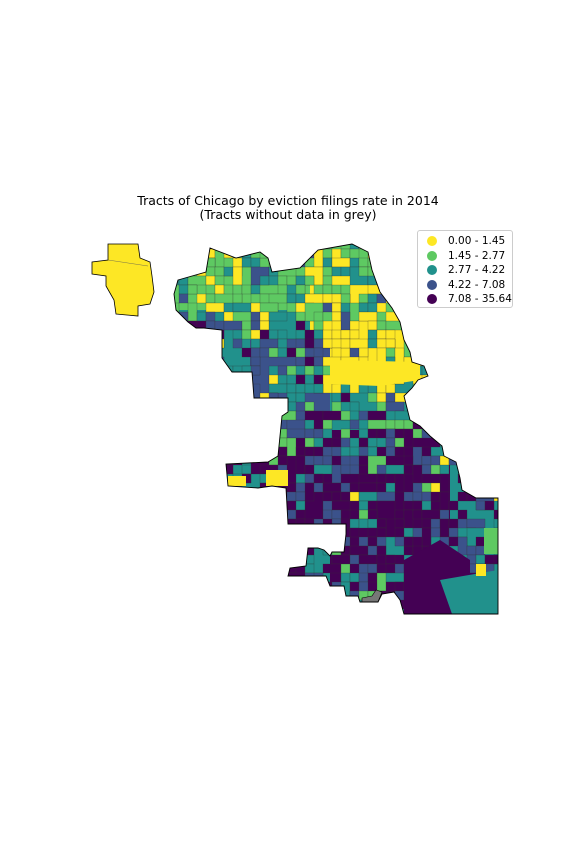 The height and width of the screenshot is (864, 576). Describe the element at coordinates (465, 241) in the screenshot. I see `legend-item: 0.00 - 1.45` at that location.